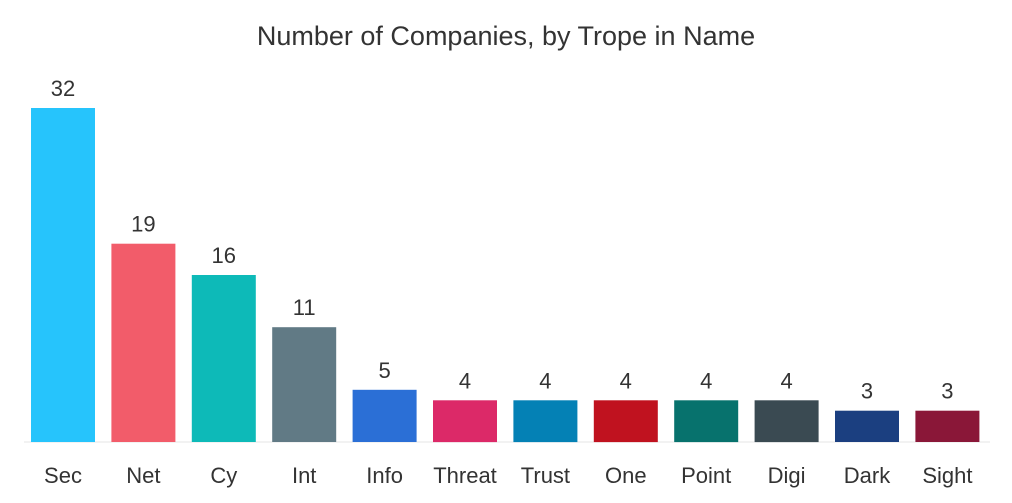  Describe the element at coordinates (304, 475) in the screenshot. I see `x-tick-label-int: Int` at that location.